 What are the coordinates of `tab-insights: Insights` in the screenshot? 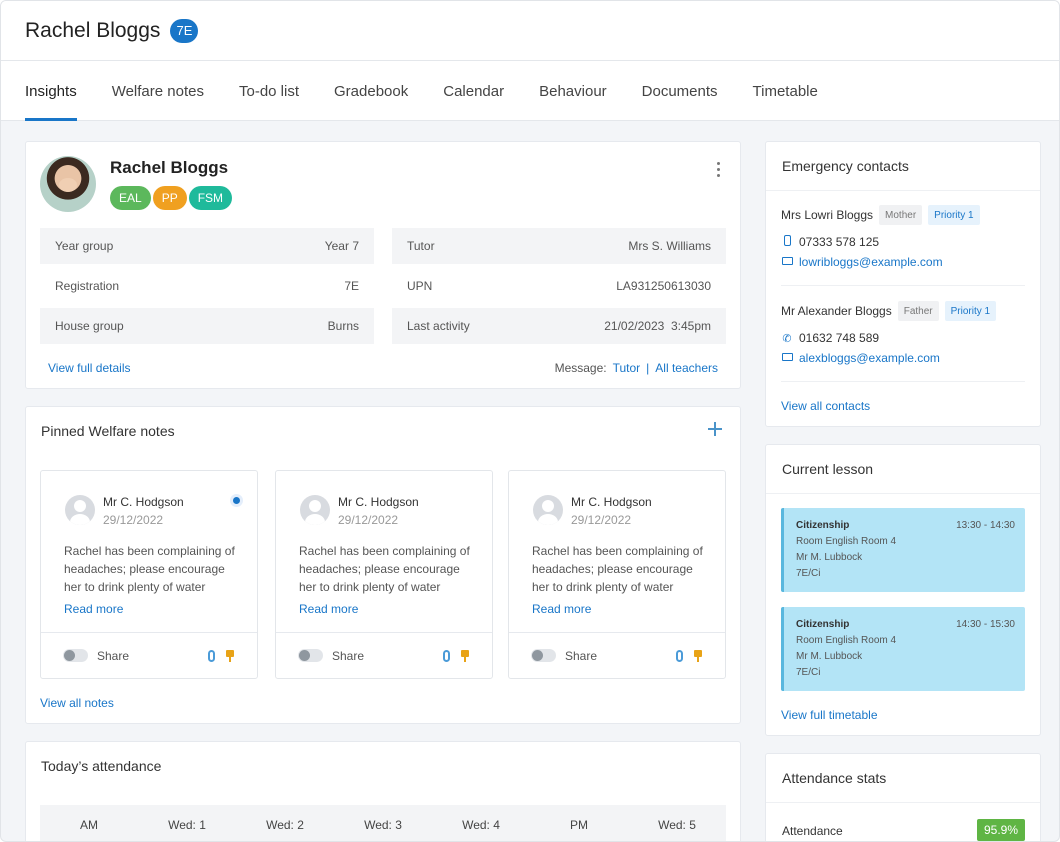 It's located at (51, 91).